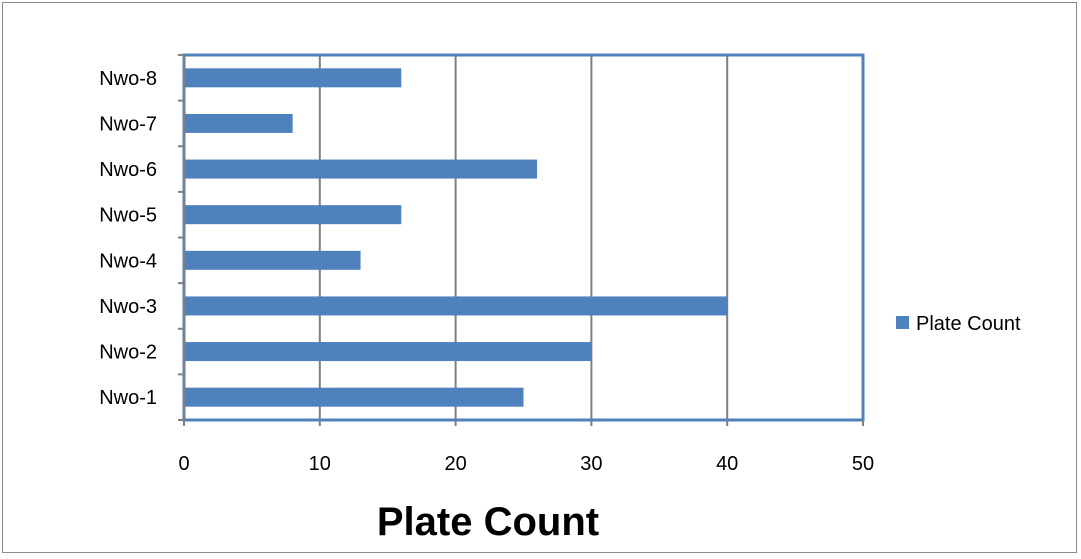 The height and width of the screenshot is (559, 1081). I want to click on y-tick-label: Nwo-6, so click(128, 170).